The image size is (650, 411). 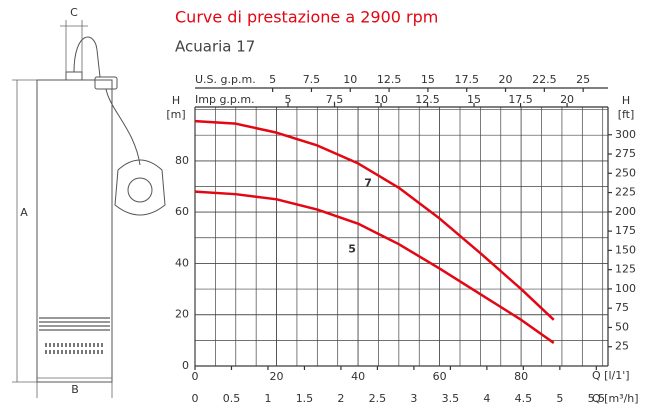 What do you see at coordinates (521, 376) in the screenshot?
I see `x-tick-label: 80` at bounding box center [521, 376].